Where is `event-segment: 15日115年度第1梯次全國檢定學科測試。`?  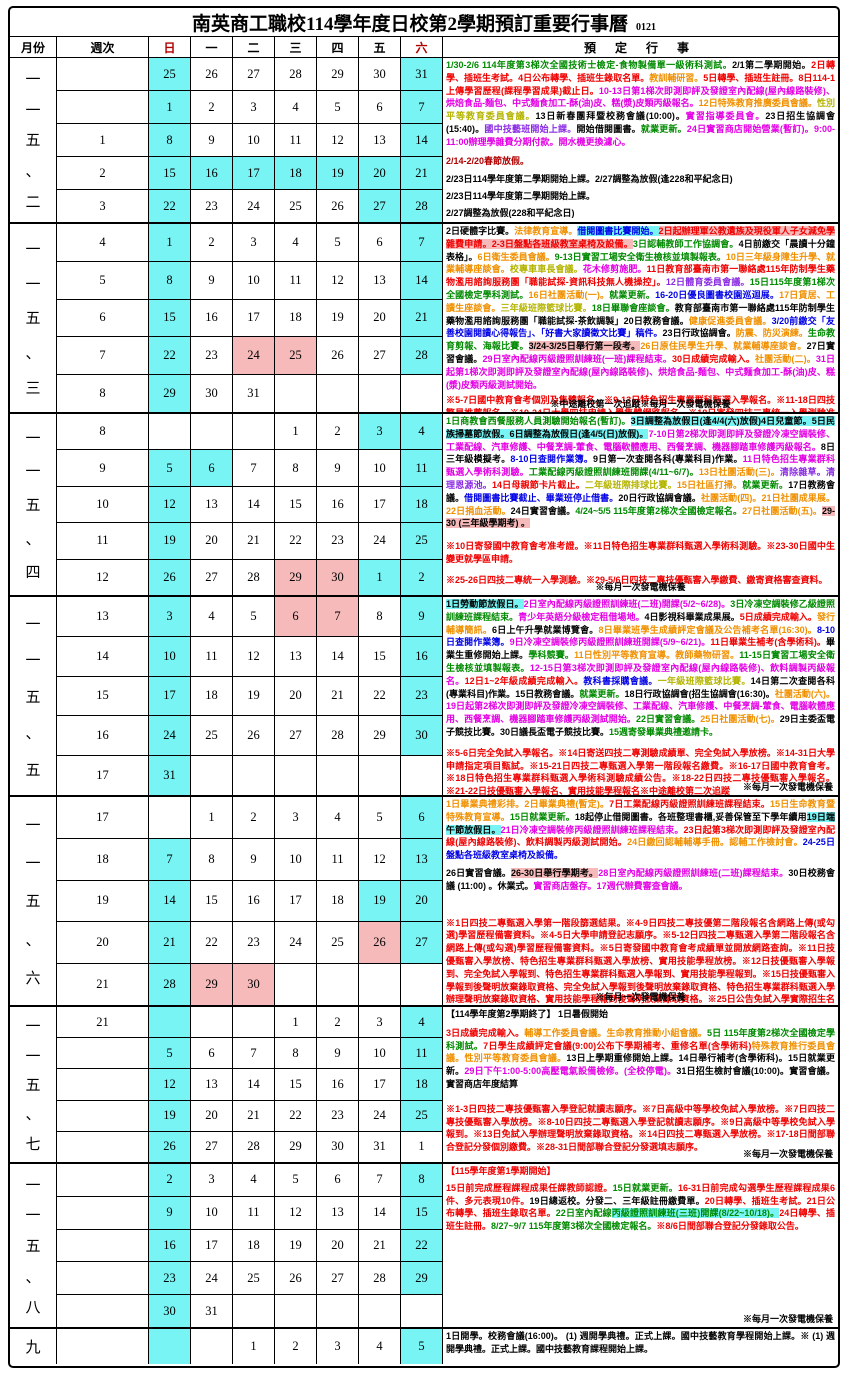
event-segment: 15日115年度第1梯次全國檢定學科測試。 is located at coordinates (641, 288).